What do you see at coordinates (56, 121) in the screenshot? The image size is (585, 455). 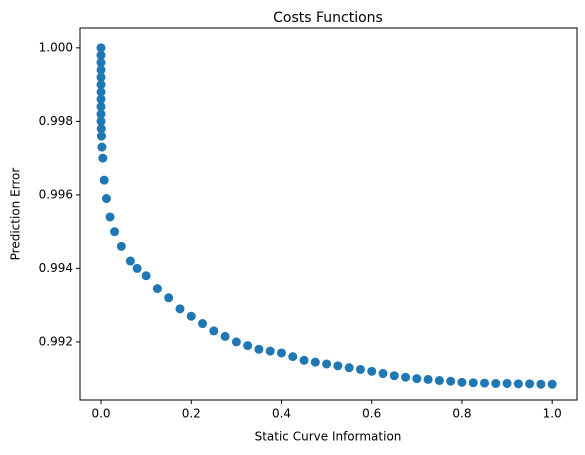 I see `y-tick-label: 0.998` at bounding box center [56, 121].